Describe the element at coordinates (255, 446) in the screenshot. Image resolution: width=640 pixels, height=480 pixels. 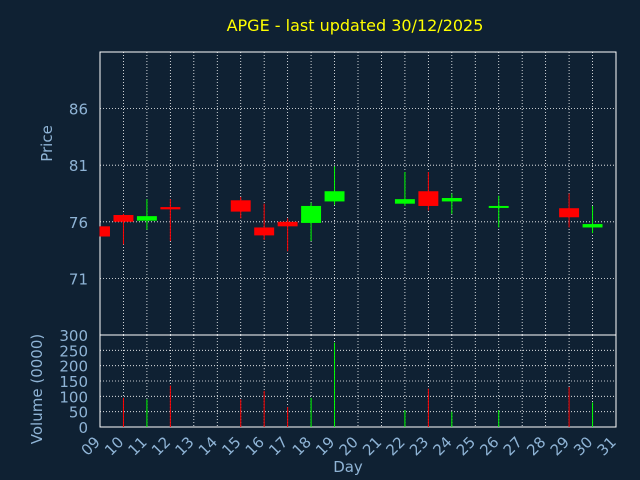
I see `x-tick-label: 16` at that location.